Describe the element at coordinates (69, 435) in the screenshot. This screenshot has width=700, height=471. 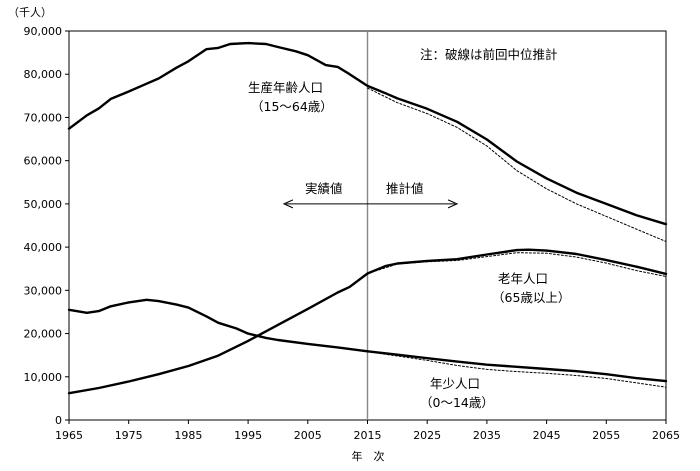
I see `x-tick-label: 1965` at that location.